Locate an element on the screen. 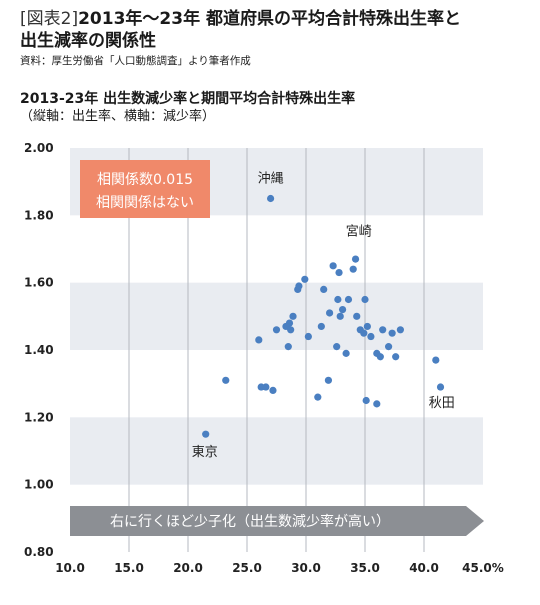 The width and height of the screenshot is (540, 605). correlation-box-bg is located at coordinates (145, 189).